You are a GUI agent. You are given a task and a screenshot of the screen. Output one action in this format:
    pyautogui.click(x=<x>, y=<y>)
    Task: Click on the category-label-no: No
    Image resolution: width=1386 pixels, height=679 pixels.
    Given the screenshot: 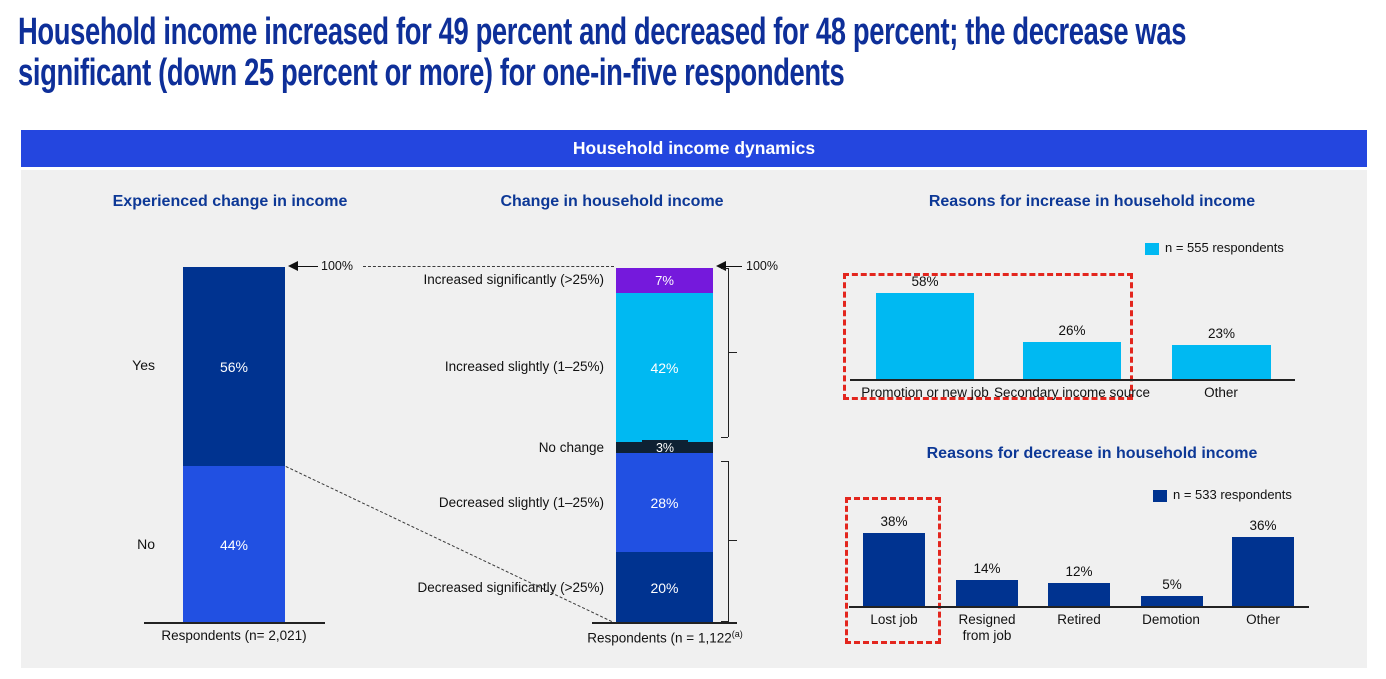 What is the action you would take?
    pyautogui.click(x=146, y=544)
    